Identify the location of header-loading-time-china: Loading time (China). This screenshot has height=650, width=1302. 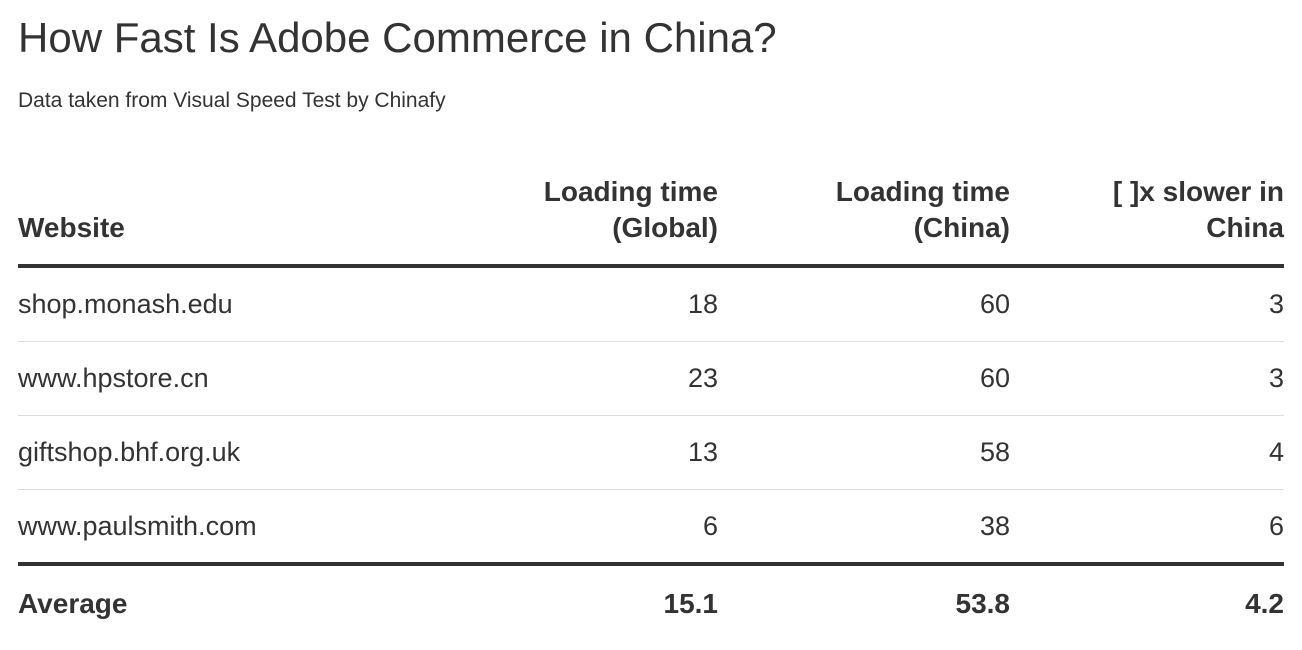
(922, 209).